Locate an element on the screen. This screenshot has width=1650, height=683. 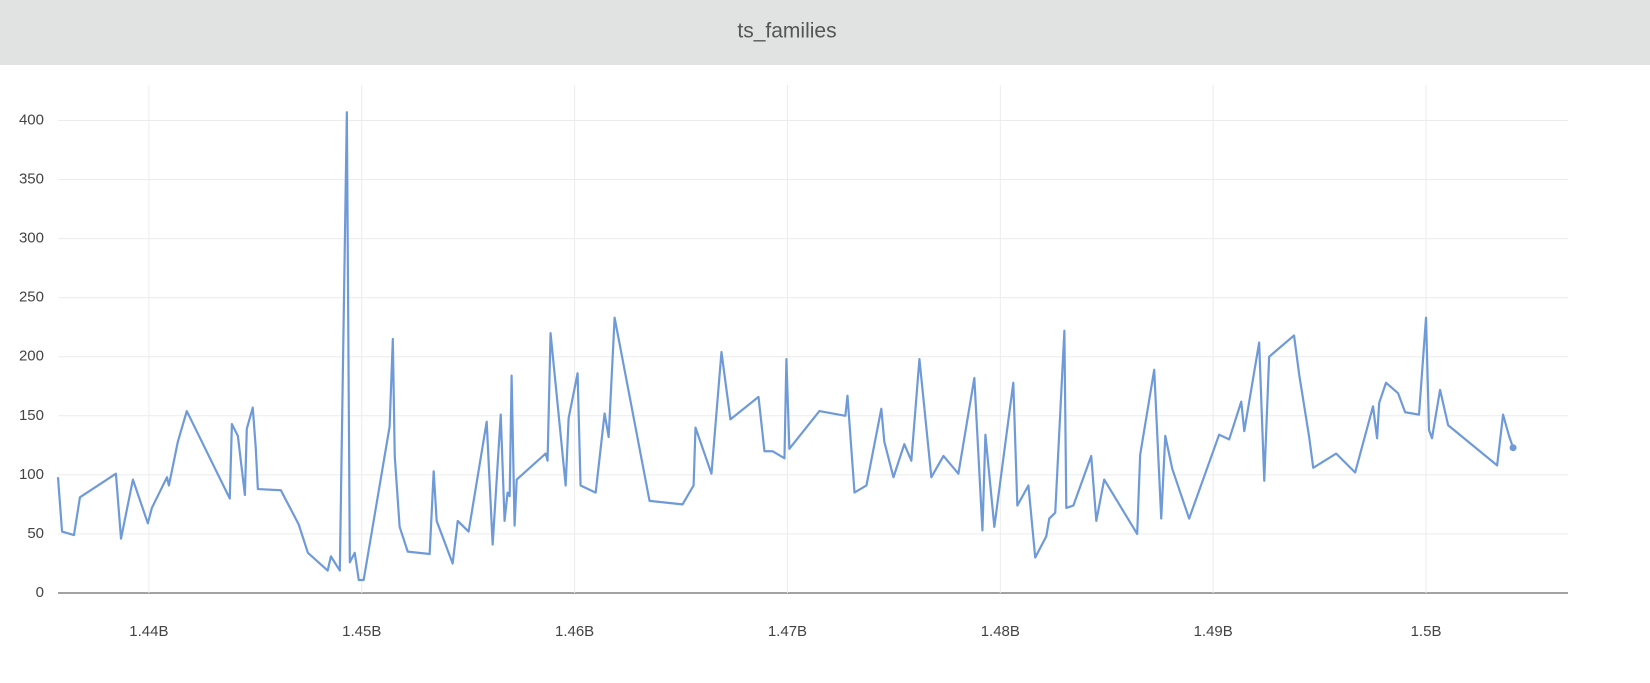
x-tick-label: 1.44B is located at coordinates (148, 631).